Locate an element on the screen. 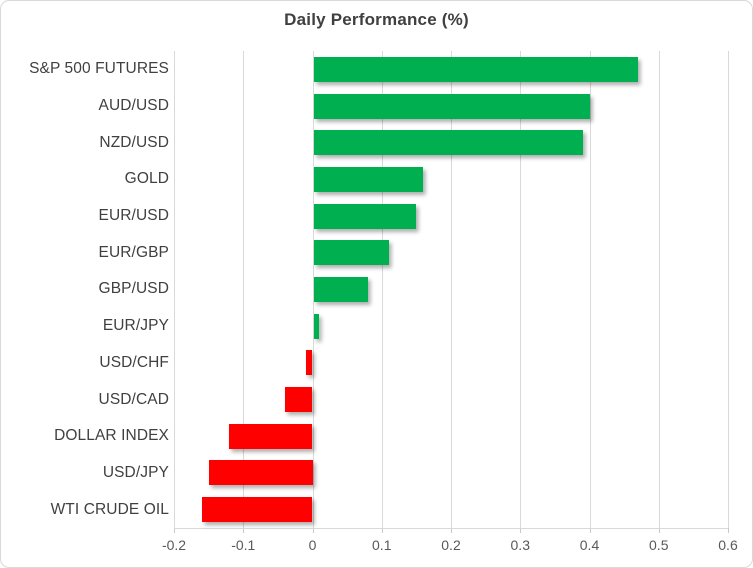 The image size is (753, 568). category-label-nzd-usd: NZD/USD is located at coordinates (134, 142).